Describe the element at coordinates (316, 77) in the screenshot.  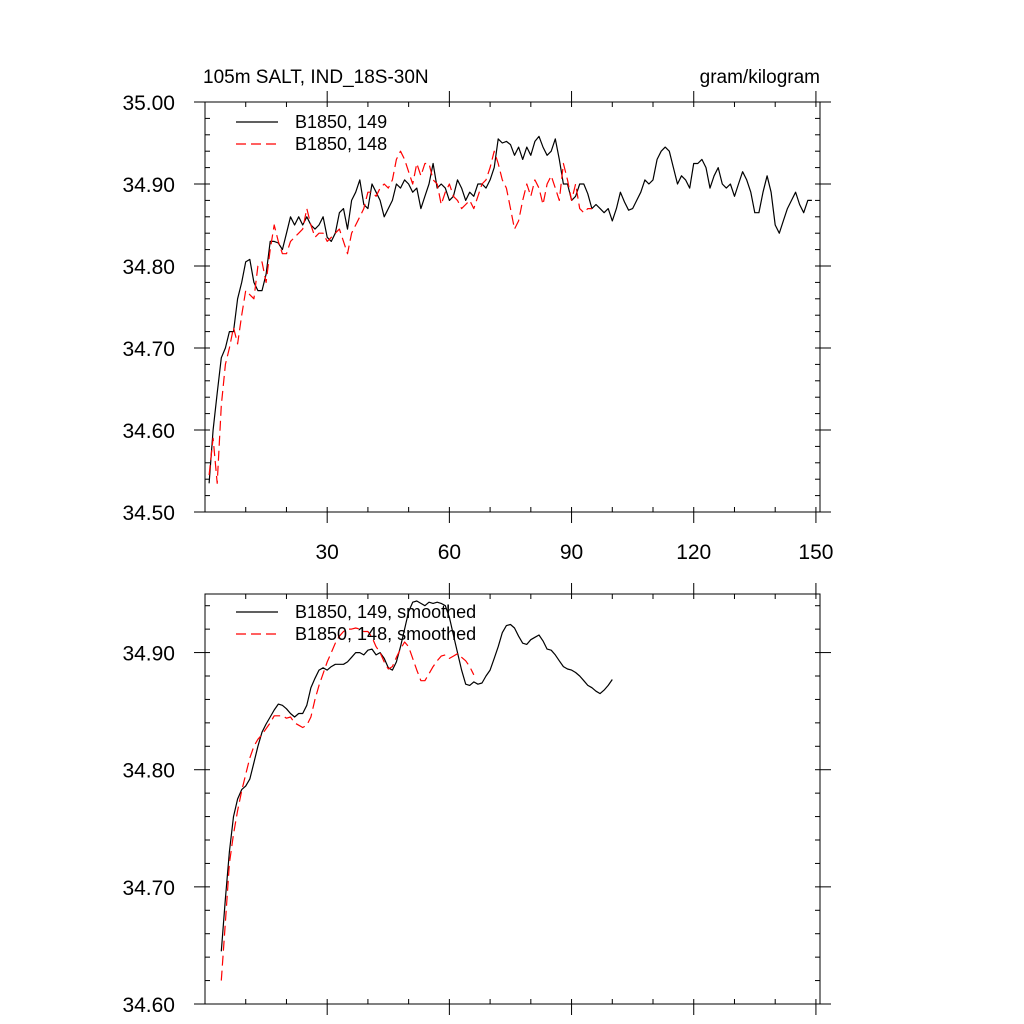
I see `chart-title-left: 105m SALT, IND_18S-30N` at that location.